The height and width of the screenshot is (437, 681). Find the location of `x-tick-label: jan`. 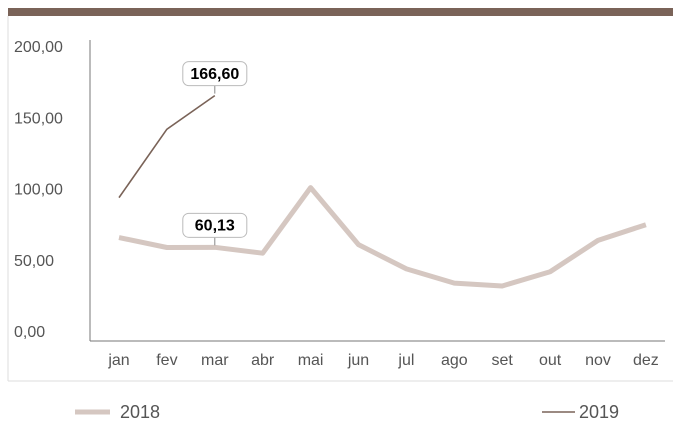

x-tick-label: jan is located at coordinates (118, 360).